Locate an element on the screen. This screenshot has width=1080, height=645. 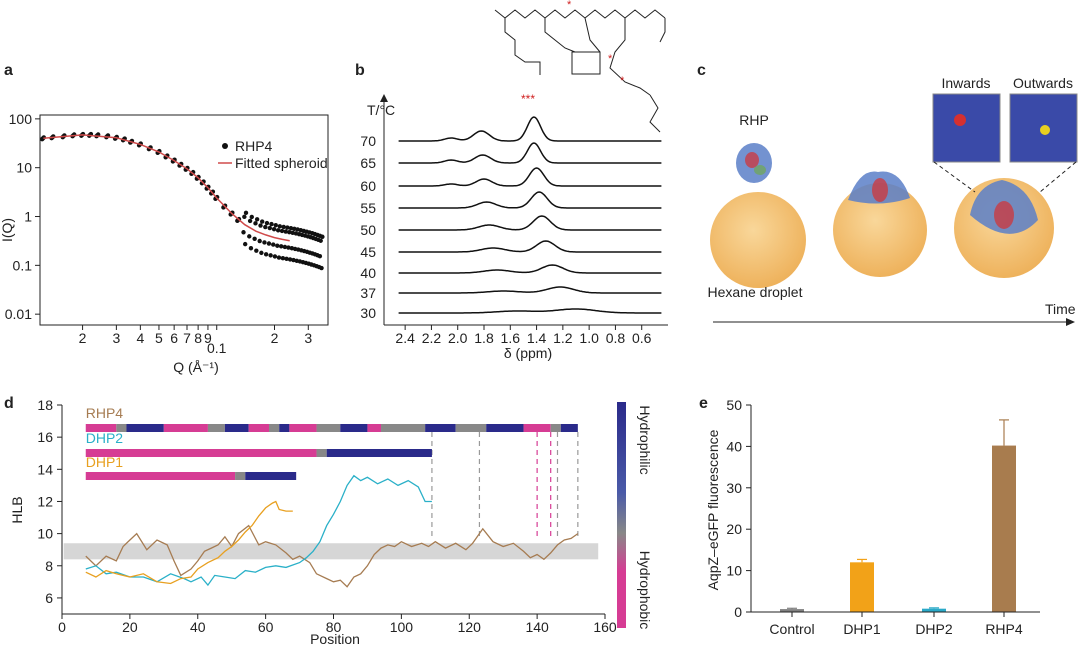
a-xtick-label: 6 is located at coordinates (174, 338).